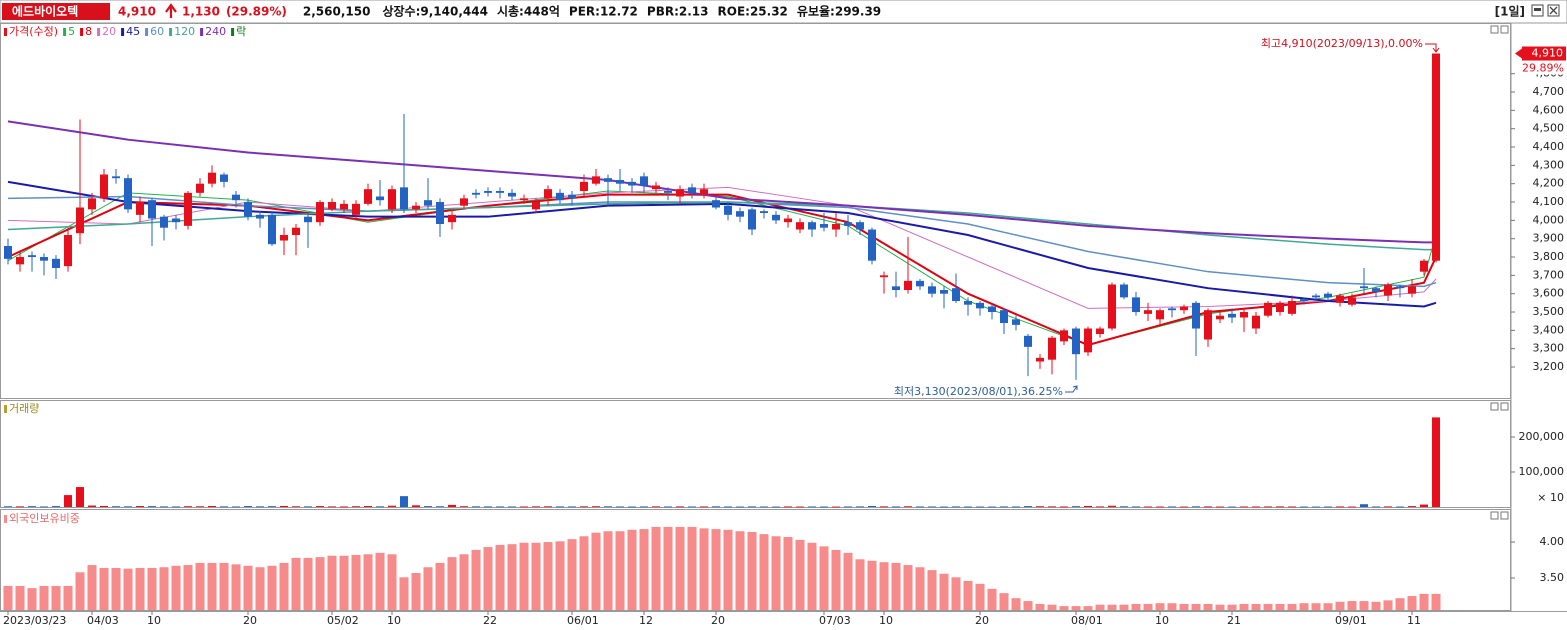 Image resolution: width=1567 pixels, height=630 pixels. What do you see at coordinates (1537, 9) in the screenshot?
I see `restore-icon` at bounding box center [1537, 9].